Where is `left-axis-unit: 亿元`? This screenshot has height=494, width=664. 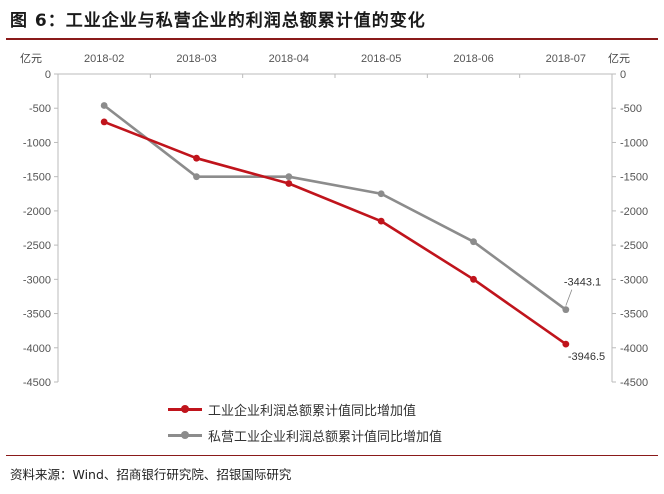 left-axis-unit: 亿元 is located at coordinates (31, 58).